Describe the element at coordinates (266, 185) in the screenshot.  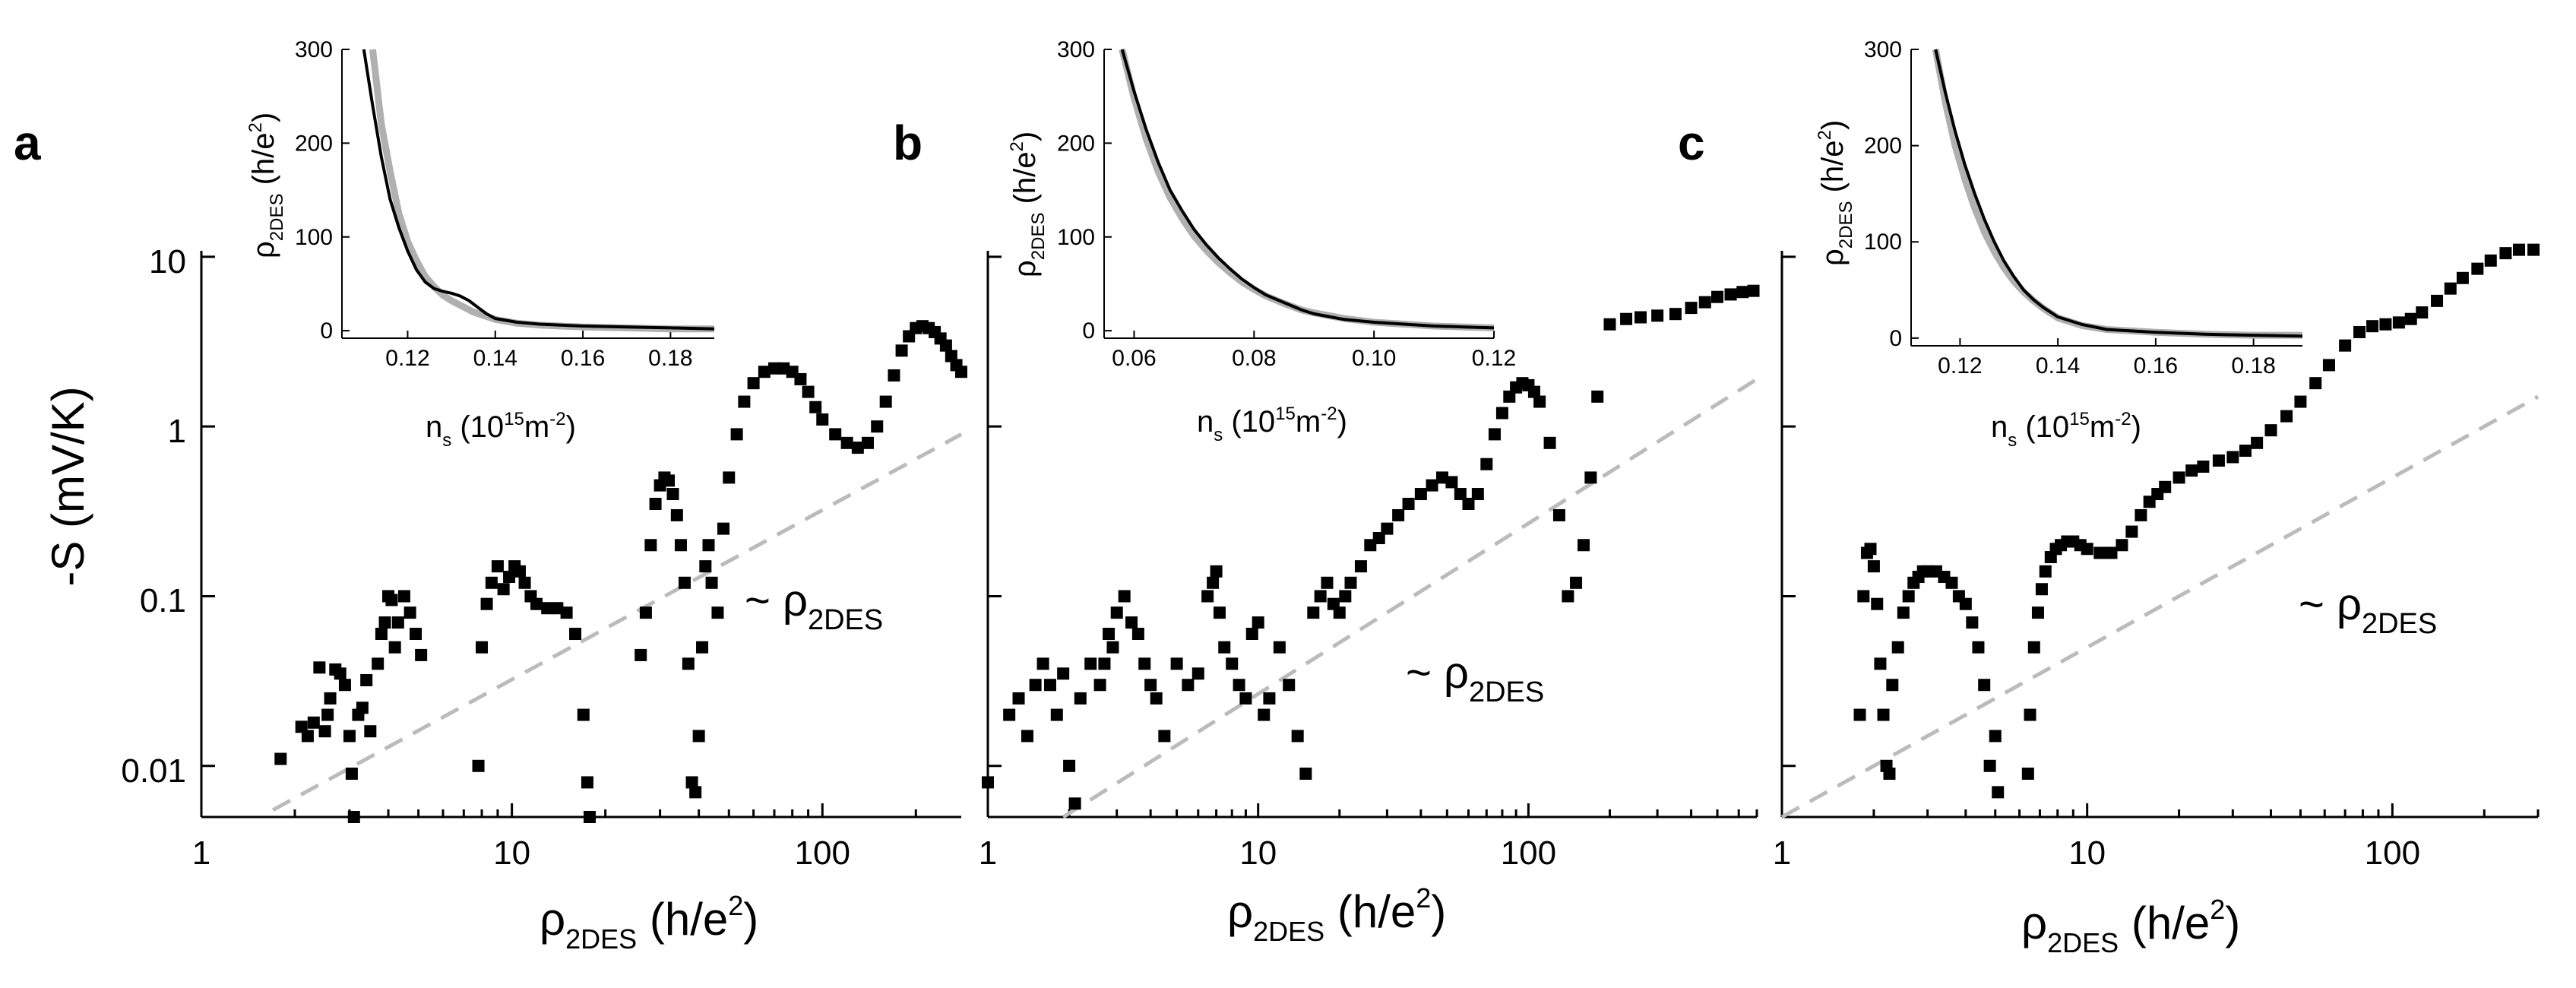
I see `inset-a-ylabel: ρ2DES (h/e2)` at that location.